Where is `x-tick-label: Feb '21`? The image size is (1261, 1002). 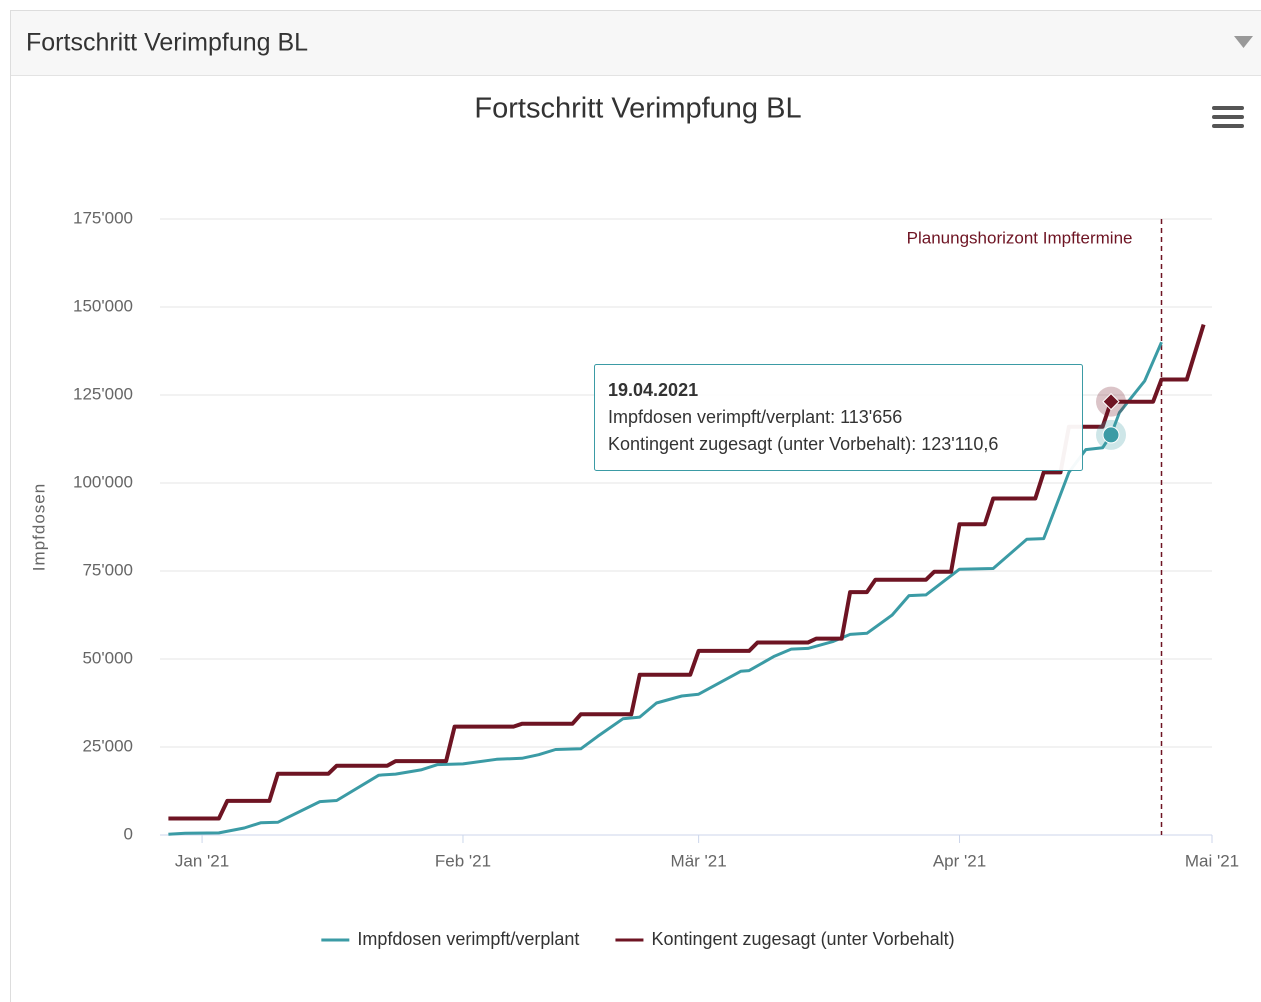 x-tick-label: Feb '21 is located at coordinates (463, 860).